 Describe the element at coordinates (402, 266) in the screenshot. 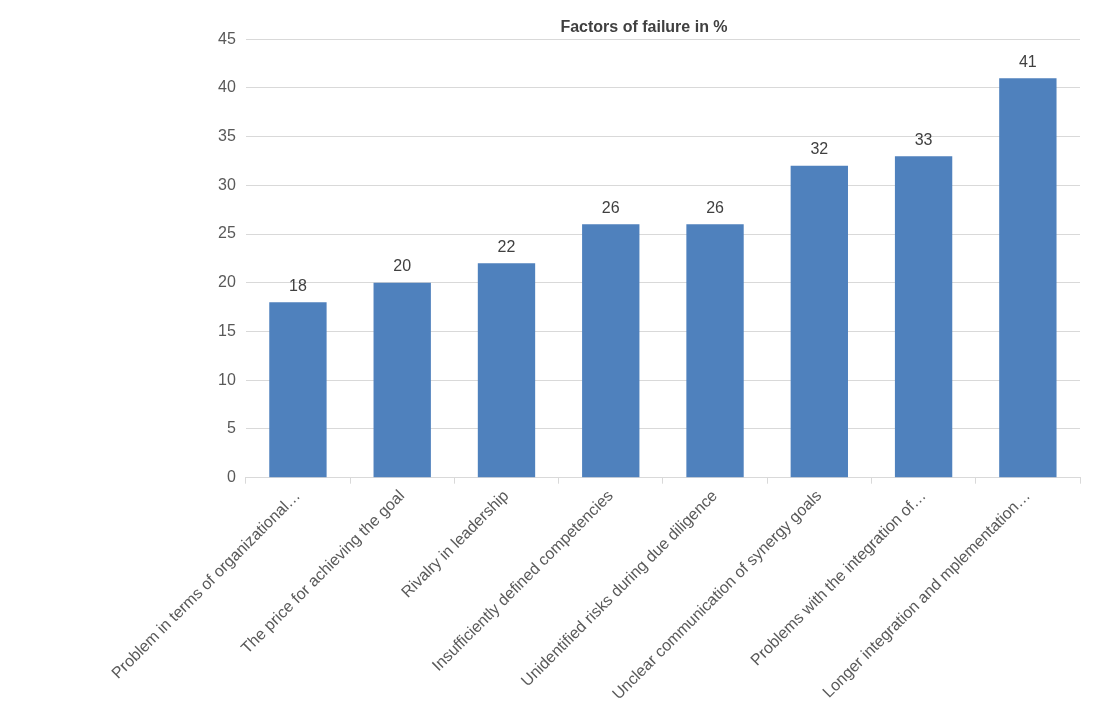

I see `data-label: 20` at that location.